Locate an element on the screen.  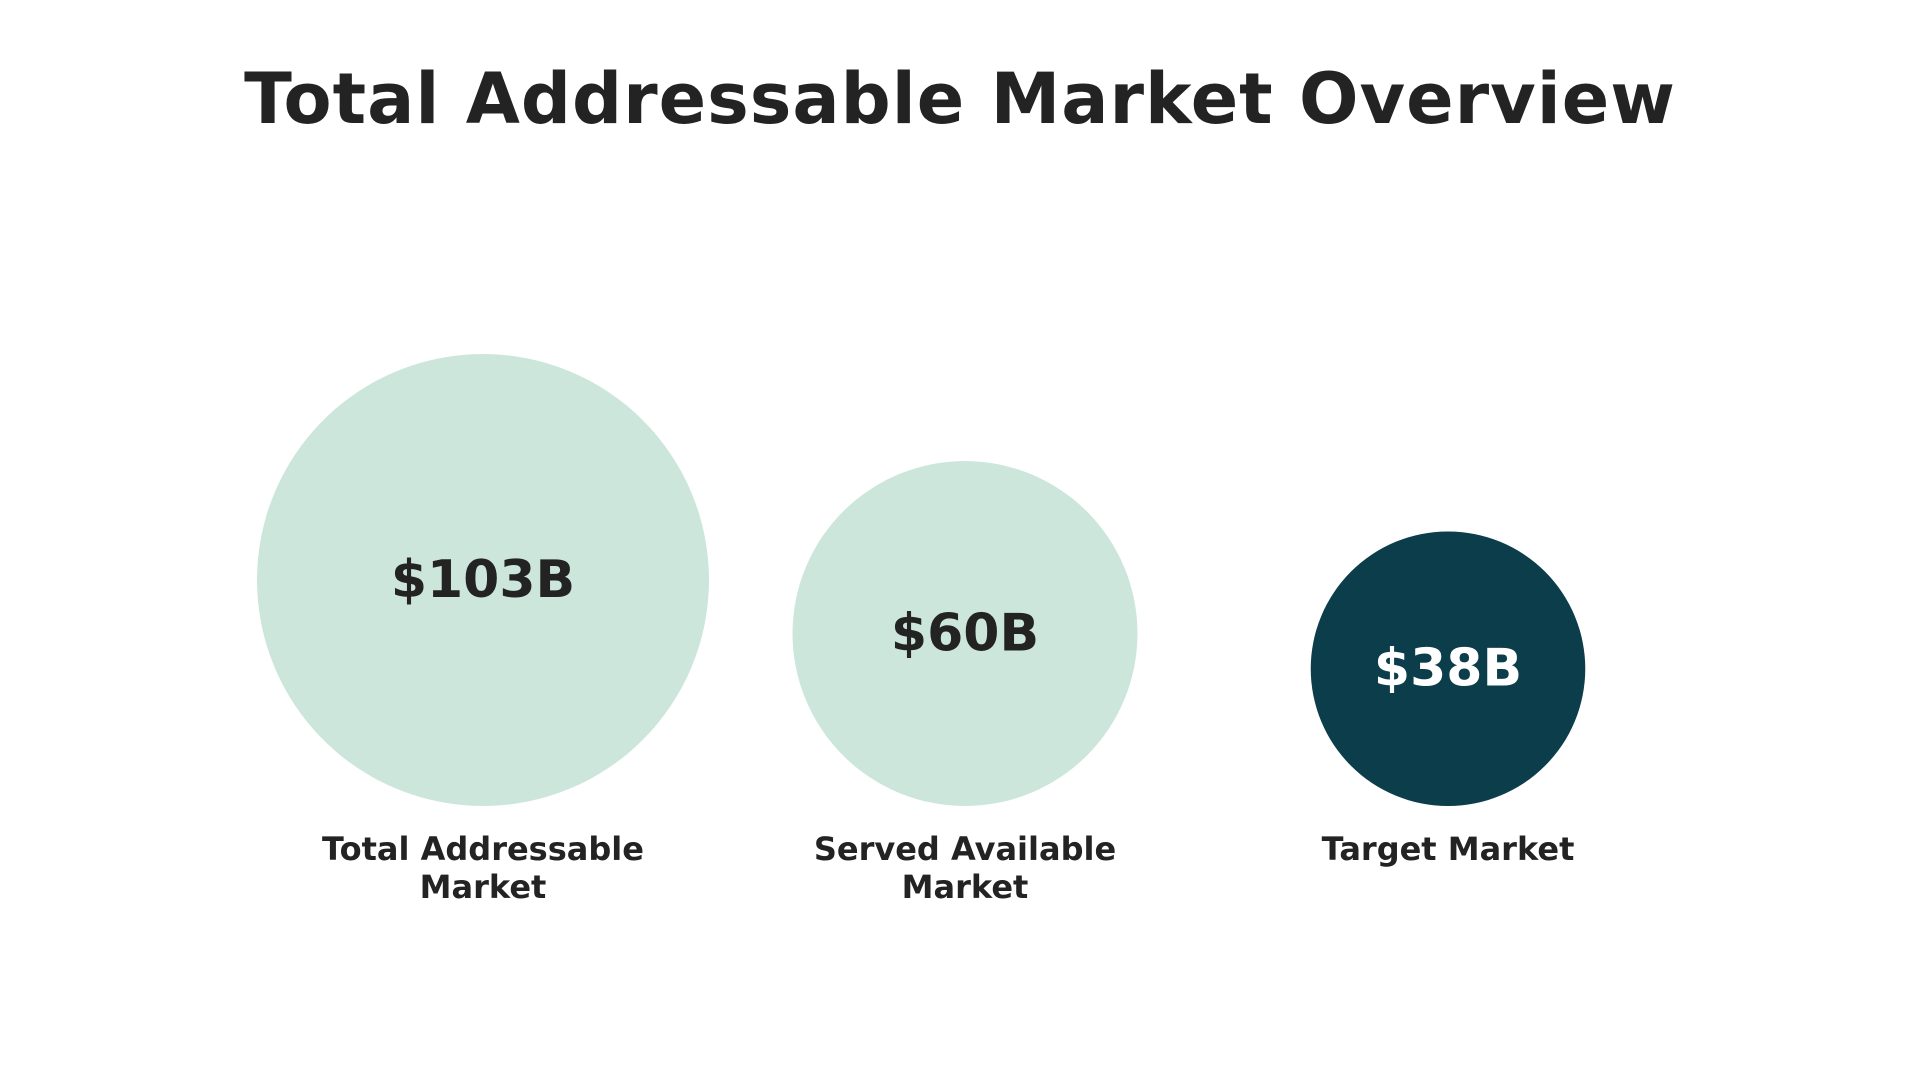
category-label-line: Total Addressable is located at coordinates (483, 849).